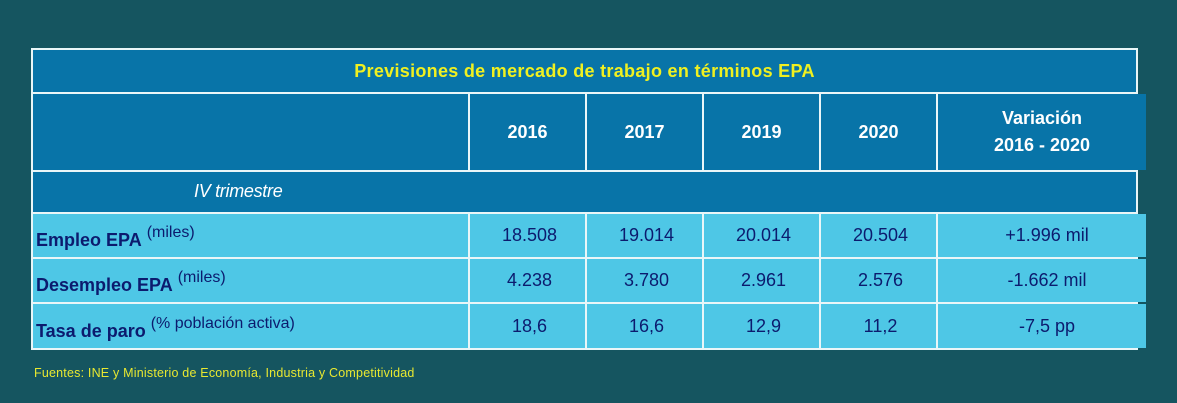 Image resolution: width=1177 pixels, height=403 pixels. I want to click on row-label: Desempleo EPA (miles), so click(250, 280).